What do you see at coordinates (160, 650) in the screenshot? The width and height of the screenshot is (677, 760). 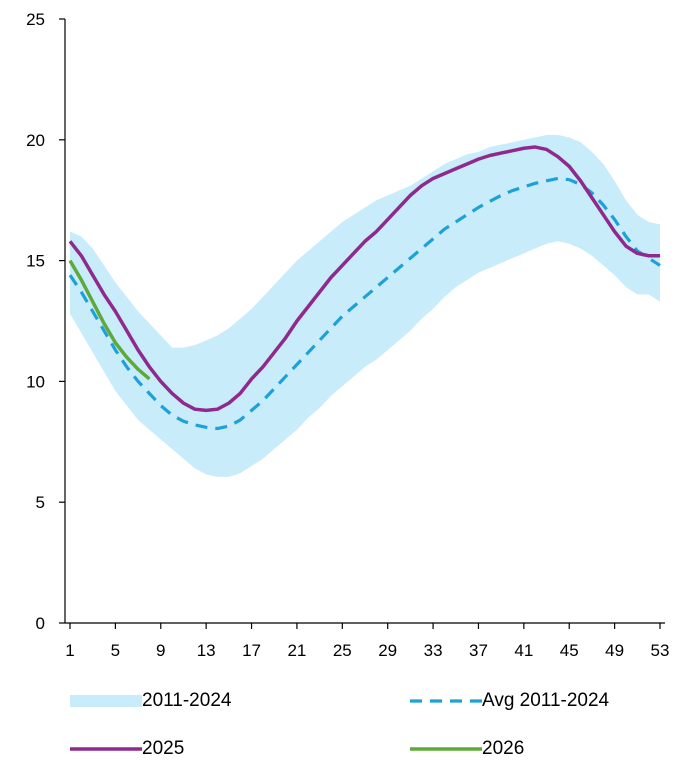 I see `x-tick-label: 9` at bounding box center [160, 650].